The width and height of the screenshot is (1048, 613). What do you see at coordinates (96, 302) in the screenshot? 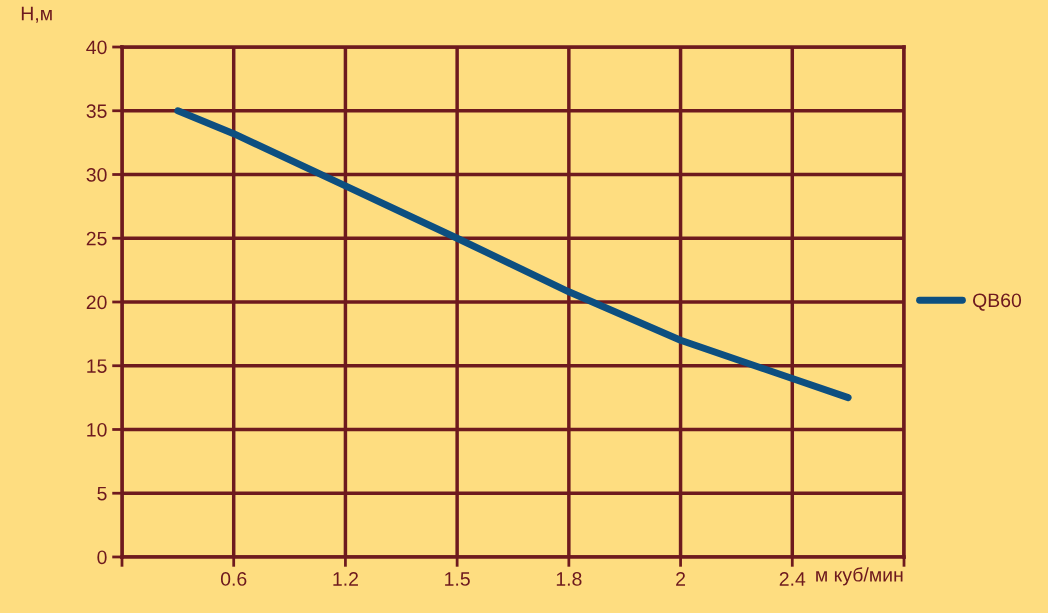
I see `y-tick-label: 20` at bounding box center [96, 302].